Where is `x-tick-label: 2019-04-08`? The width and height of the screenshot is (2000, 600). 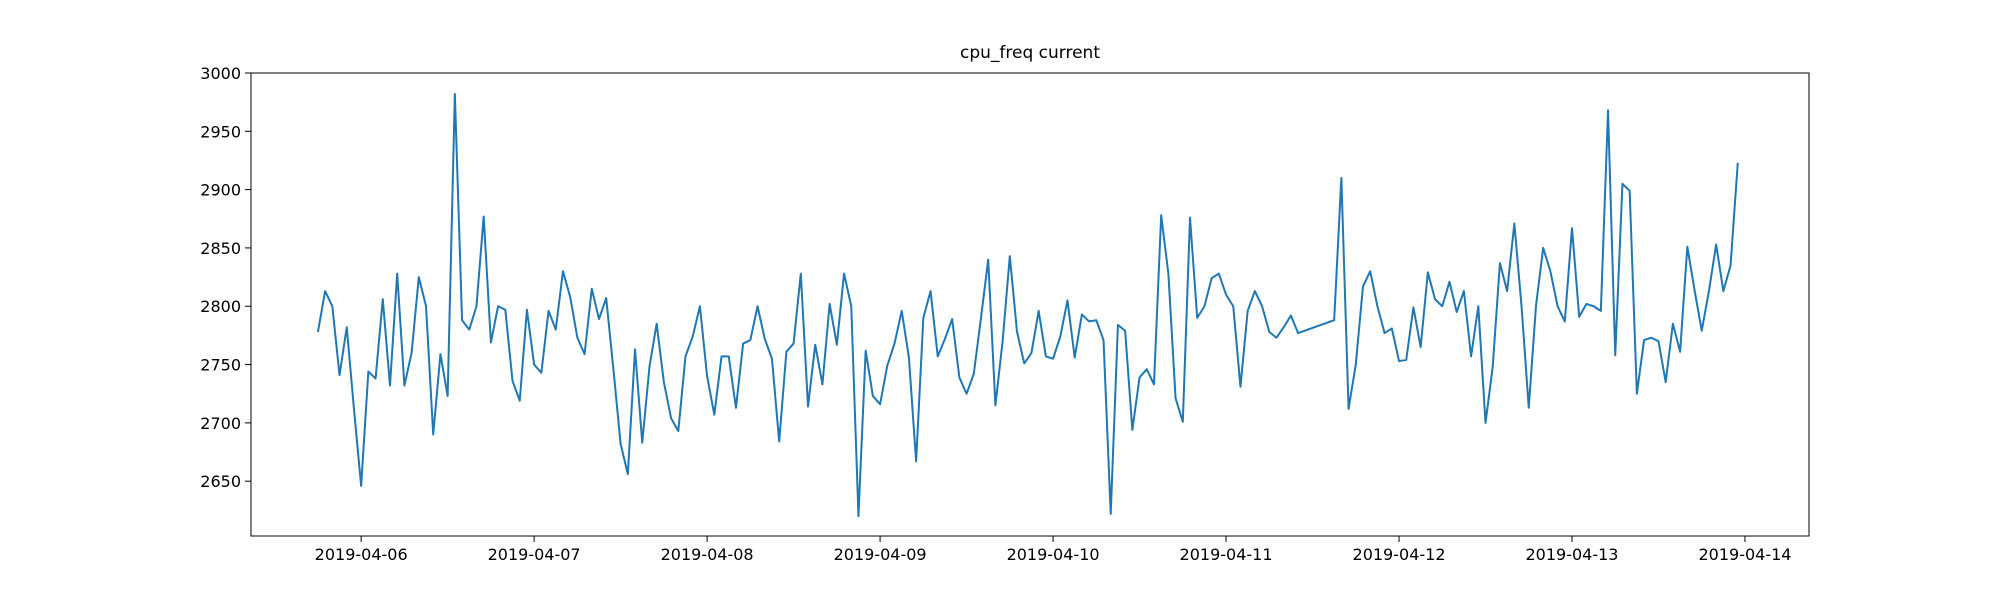
x-tick-label: 2019-04-08 is located at coordinates (707, 554).